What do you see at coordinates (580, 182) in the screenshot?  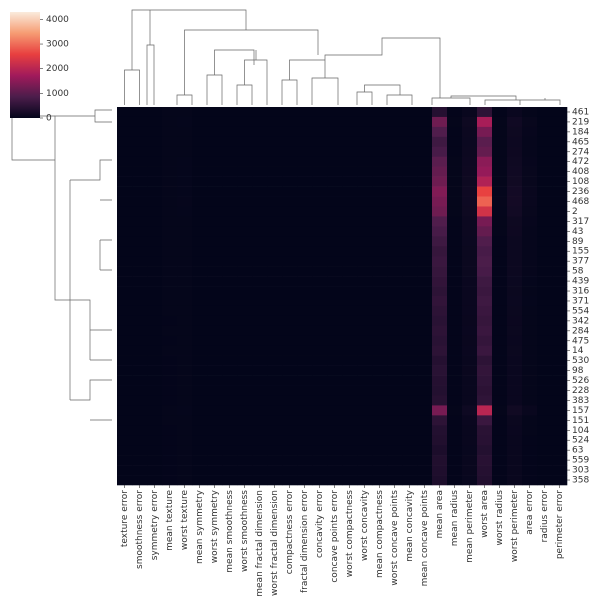 I see `row-label: 108` at bounding box center [580, 182].